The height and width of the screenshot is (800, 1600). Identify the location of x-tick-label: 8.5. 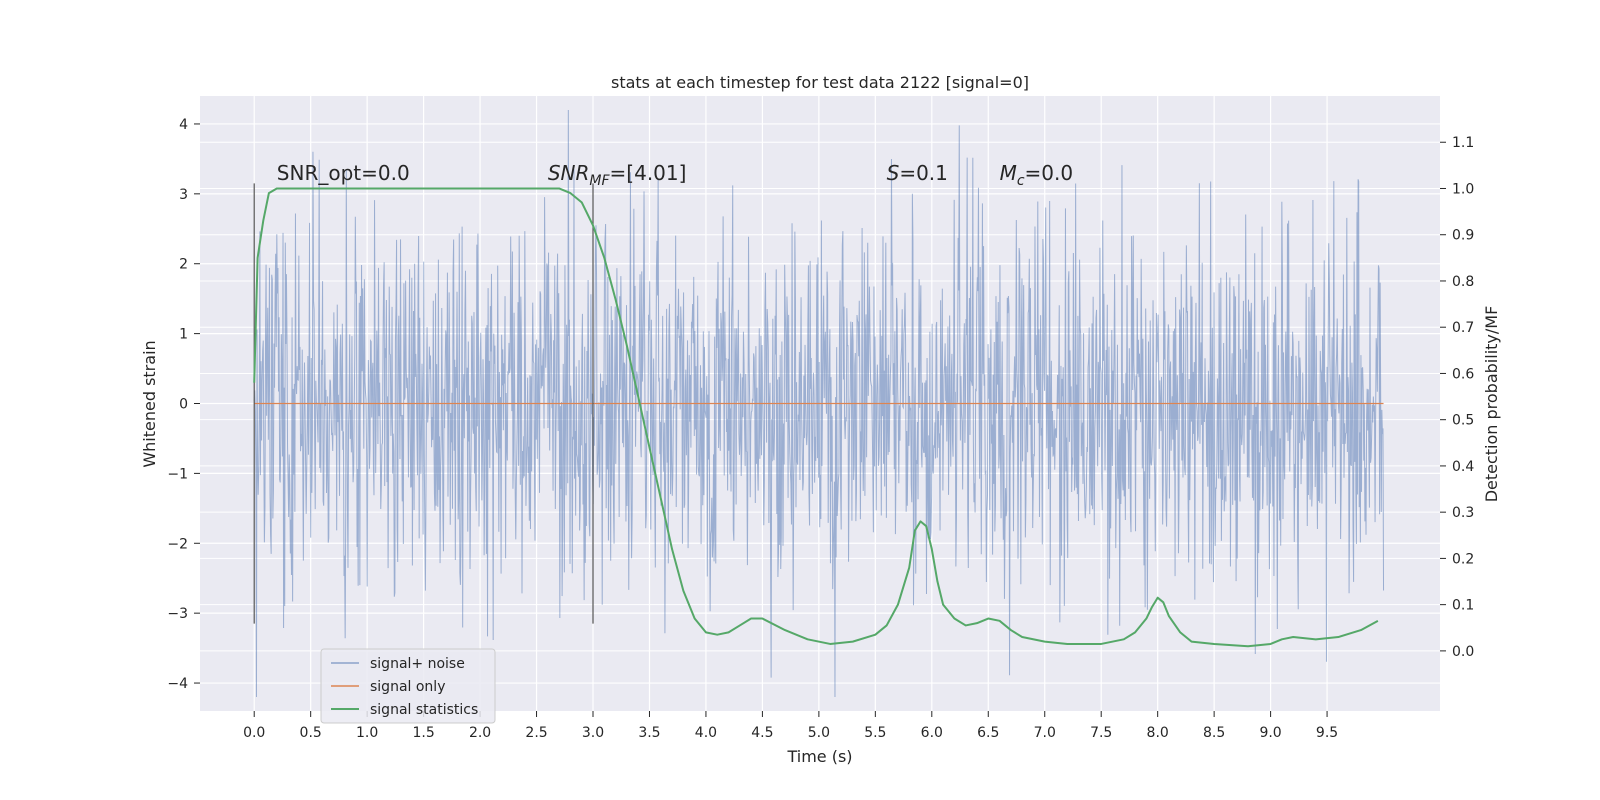
(1214, 733).